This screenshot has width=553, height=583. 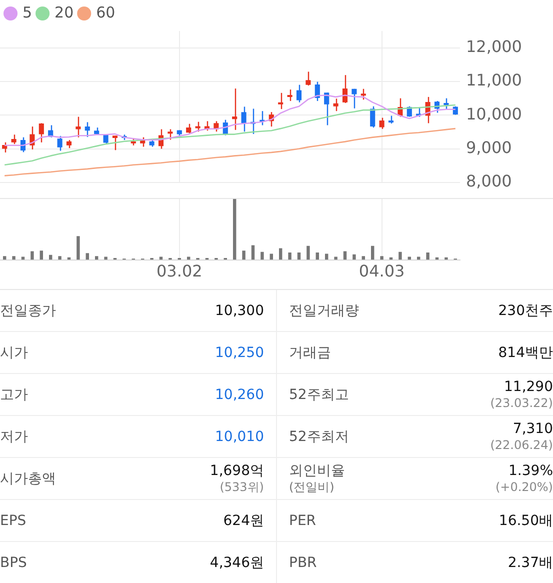 What do you see at coordinates (13, 562) in the screenshot?
I see `category-label: BPS` at bounding box center [13, 562].